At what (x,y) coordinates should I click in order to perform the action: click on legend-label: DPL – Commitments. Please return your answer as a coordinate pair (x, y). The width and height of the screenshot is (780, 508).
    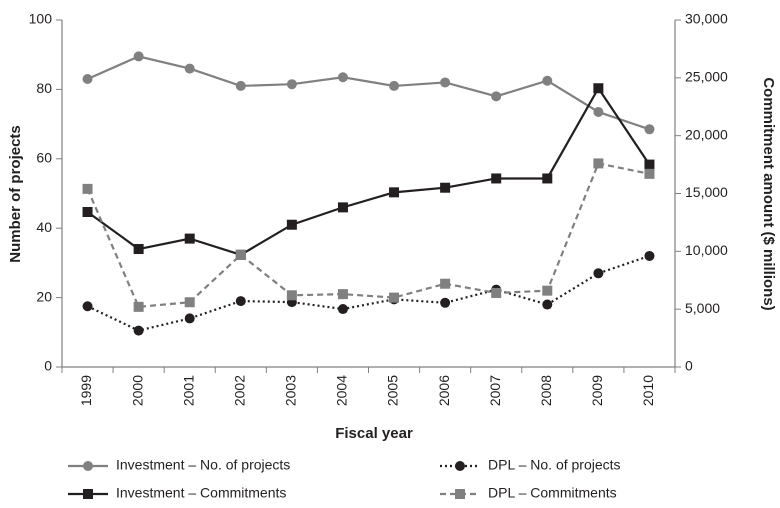
    Looking at the image, I should click on (552, 493).